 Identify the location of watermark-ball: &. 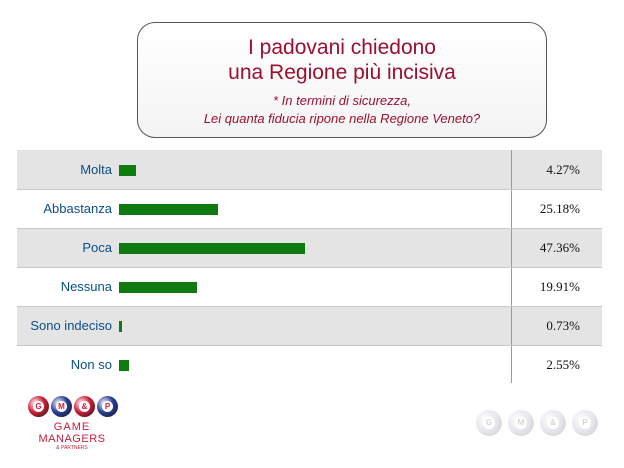
(553, 423).